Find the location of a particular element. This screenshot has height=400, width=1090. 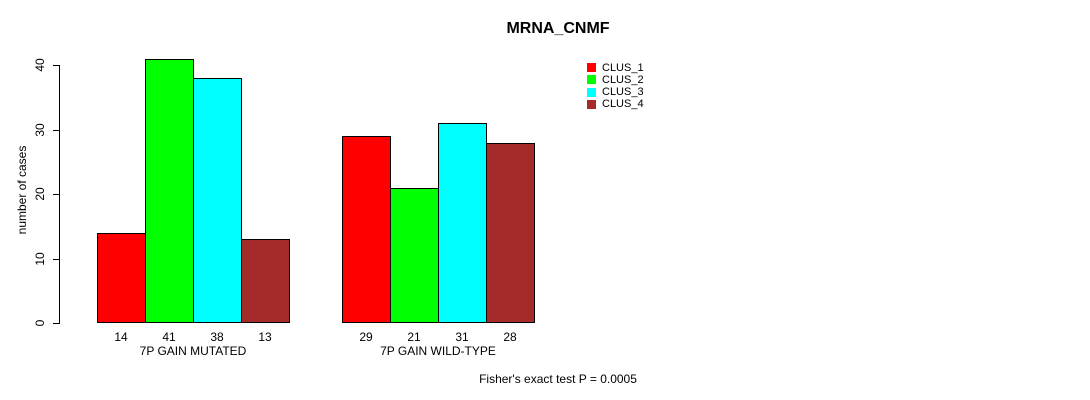

bar-value-label: 21 is located at coordinates (414, 337).